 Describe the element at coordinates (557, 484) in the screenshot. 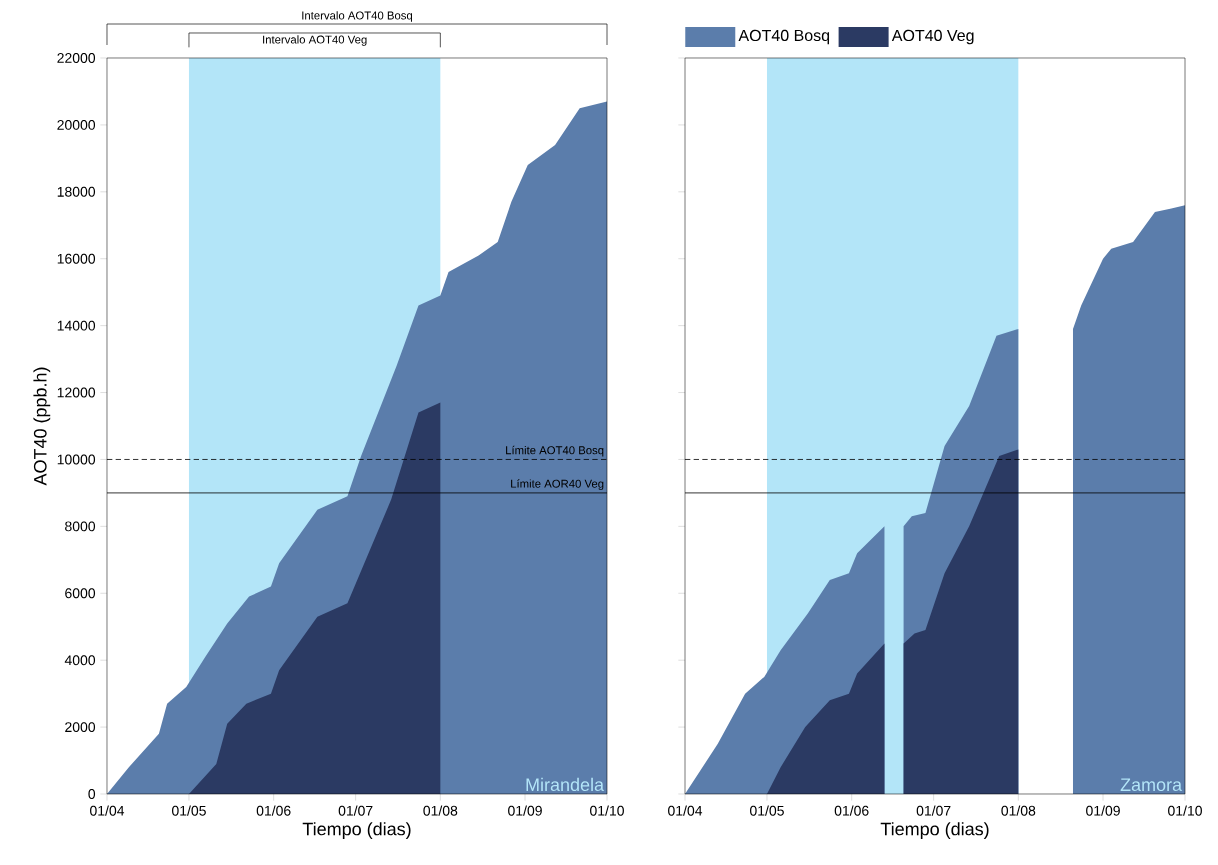

I see `ref-line-label: Límite AOR40 Veg` at that location.